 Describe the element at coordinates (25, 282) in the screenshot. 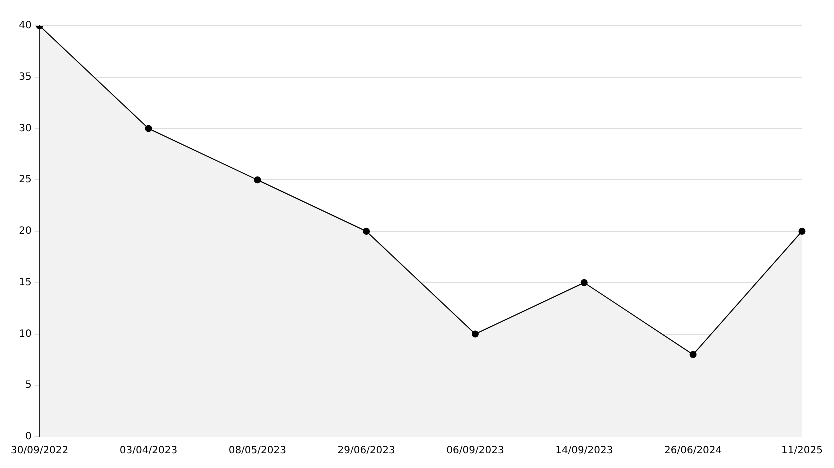

I see `y-tick-label: 15` at that location.